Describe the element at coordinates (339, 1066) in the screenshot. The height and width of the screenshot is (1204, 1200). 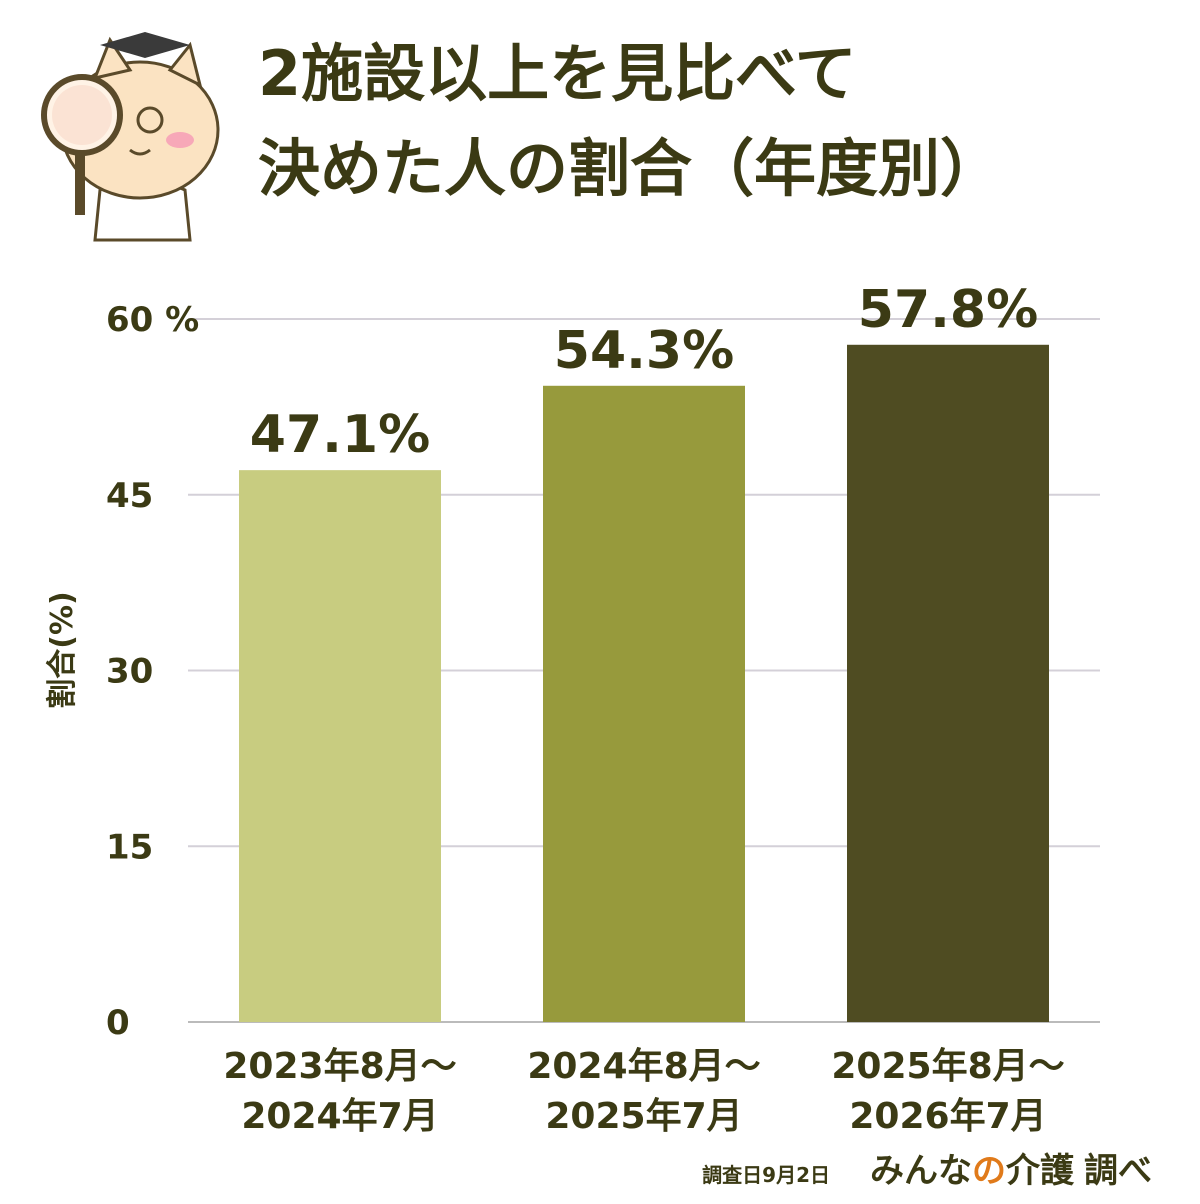
I see `x-tick-label: 2023年8月～` at that location.